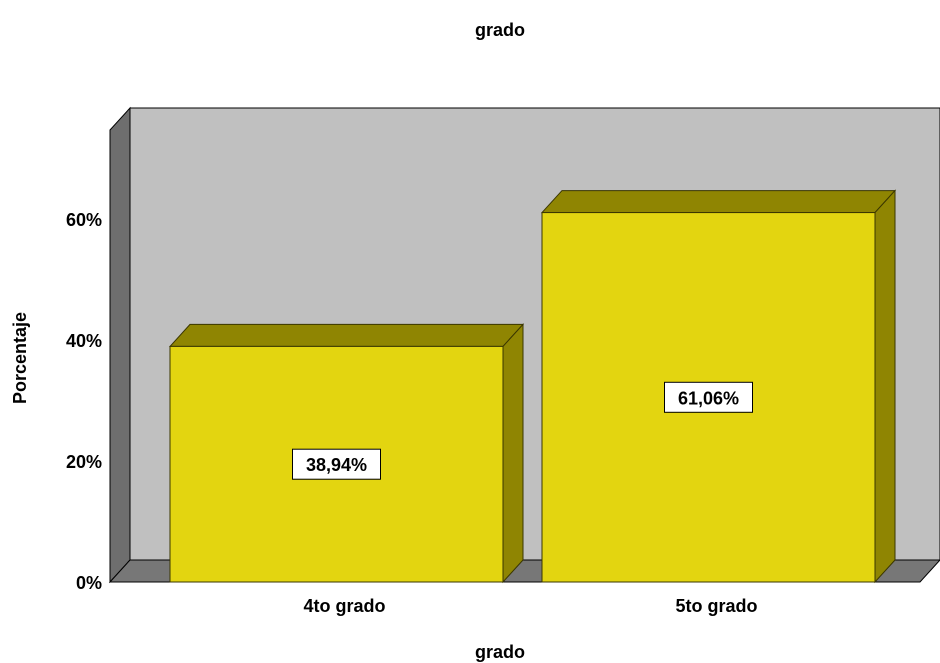  I want to click on x-tick-label: 5to grado, so click(716, 606).